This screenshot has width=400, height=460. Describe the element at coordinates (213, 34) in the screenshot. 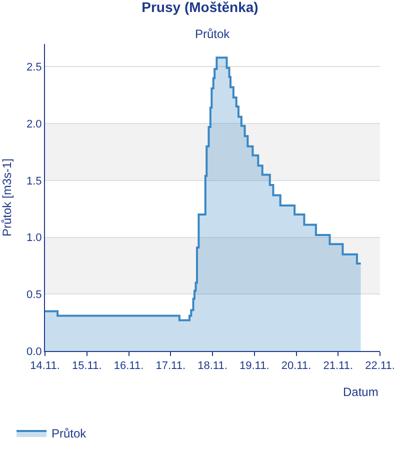

I see `chart-subtitle: Průtok` at that location.